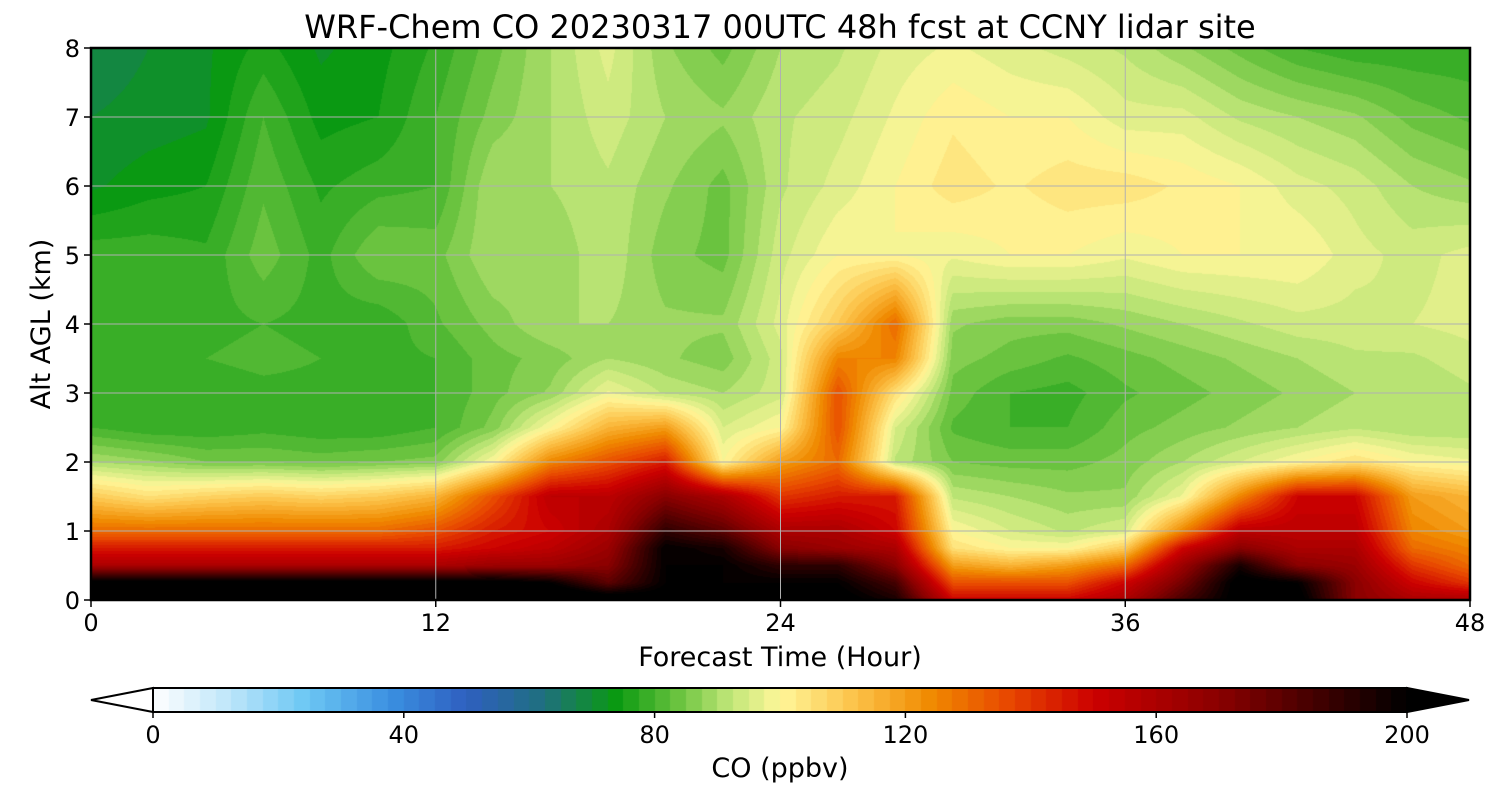 This screenshot has width=1500, height=800. I want to click on x-axis-ticks: 0 12 24 36 48, so click(784, 618).